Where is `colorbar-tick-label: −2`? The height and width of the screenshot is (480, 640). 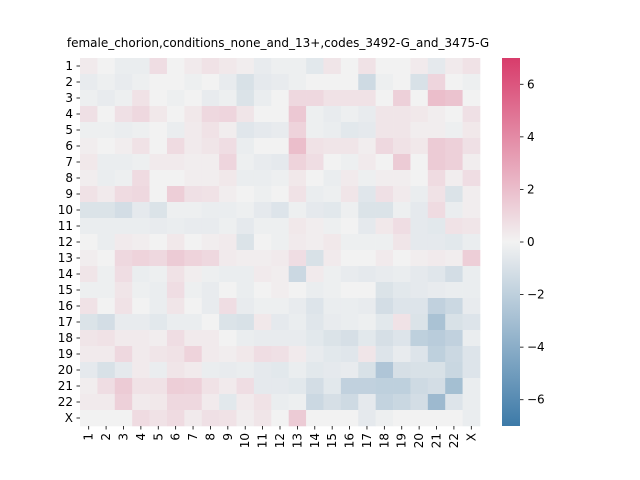
colorbar-tick-label: −2 is located at coordinates (536, 295).